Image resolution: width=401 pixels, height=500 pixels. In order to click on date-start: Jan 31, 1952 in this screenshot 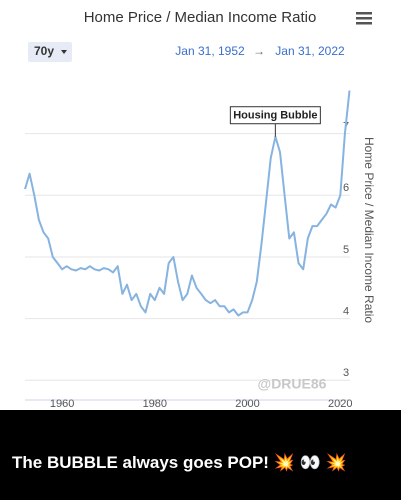, I will do `click(210, 51)`.